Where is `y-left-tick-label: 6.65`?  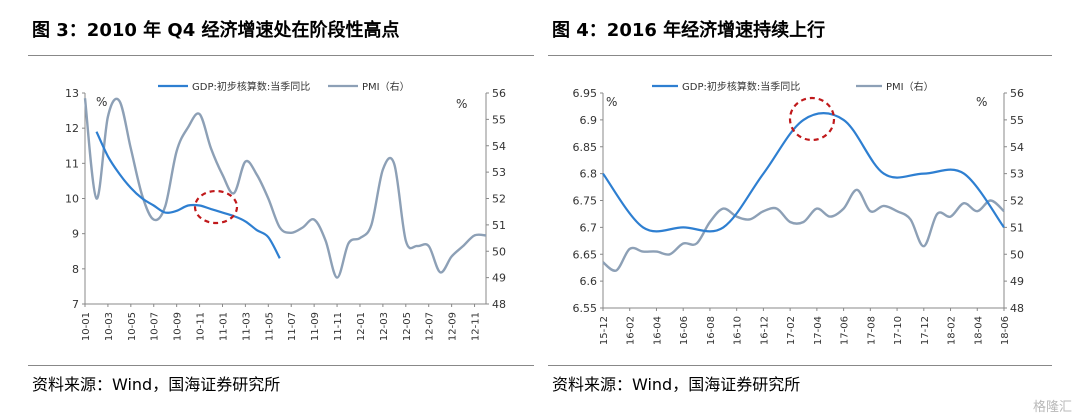 y-left-tick-label: 6.65 is located at coordinates (585, 254).